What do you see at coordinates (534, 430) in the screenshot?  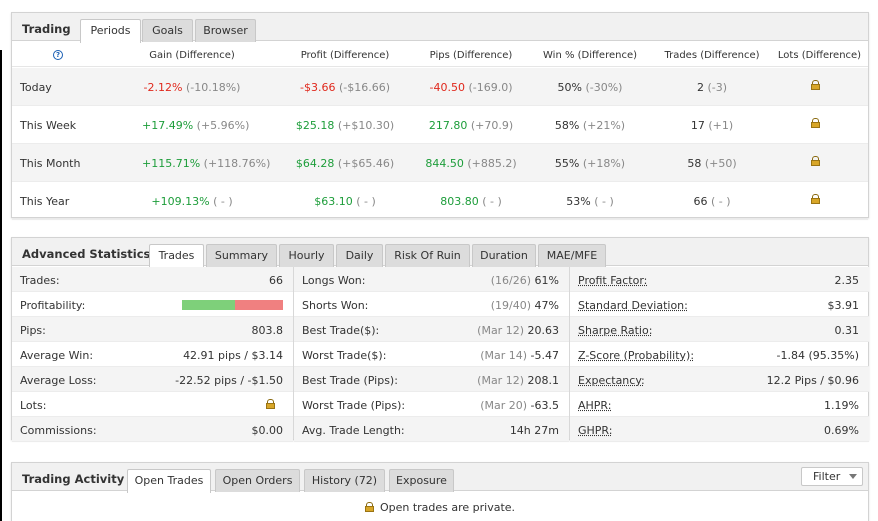 I see `stat-value: 14h 27m` at bounding box center [534, 430].